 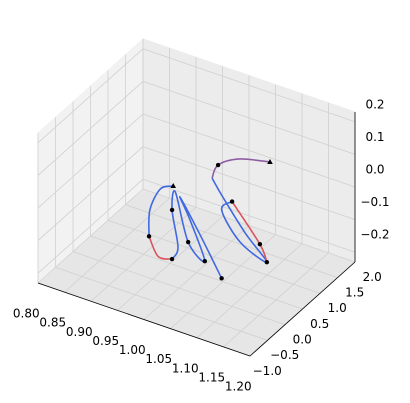 What do you see at coordinates (374, 170) in the screenshot?
I see `z-tick-label: 0.0` at bounding box center [374, 170].